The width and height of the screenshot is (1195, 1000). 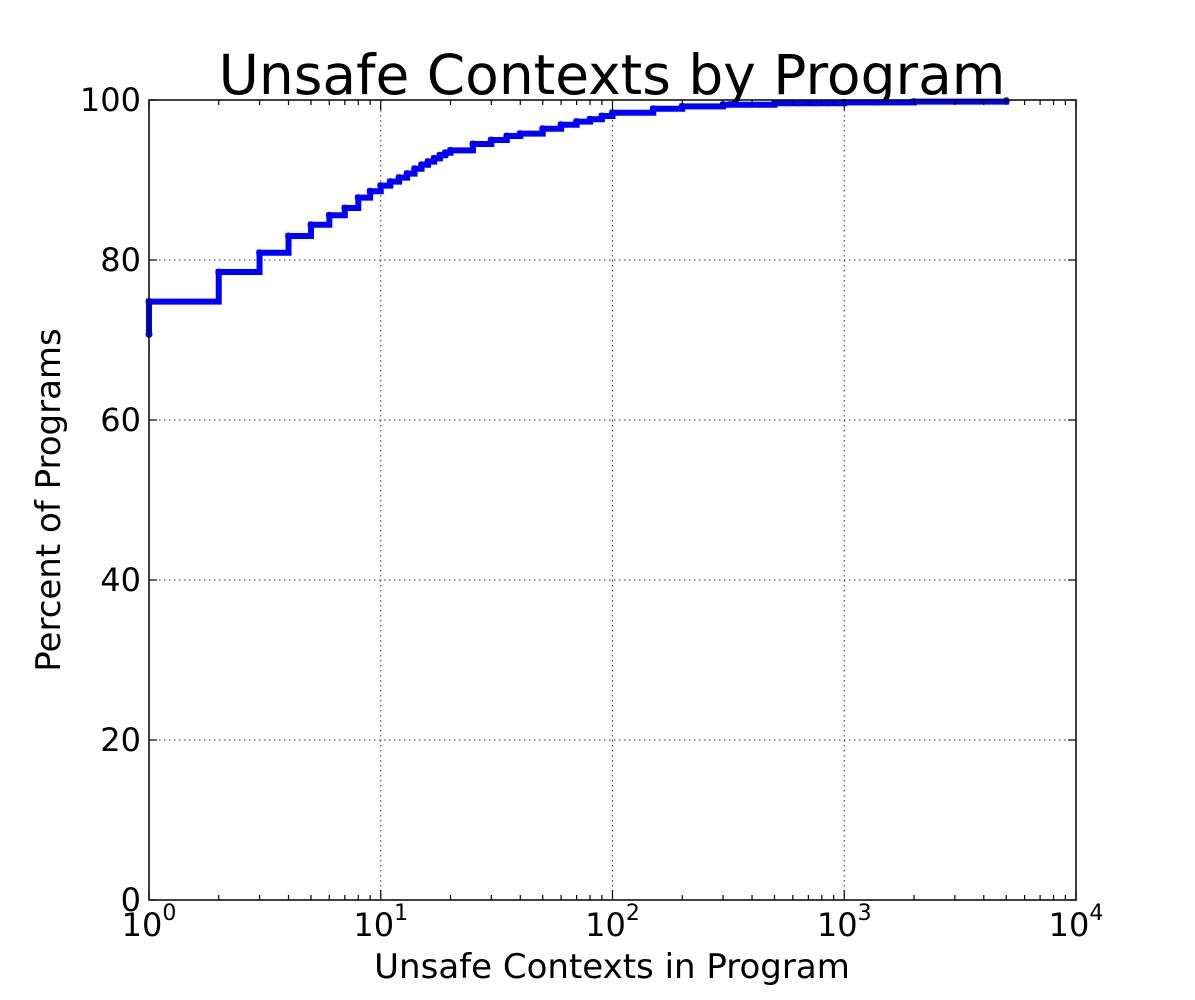 What do you see at coordinates (612, 967) in the screenshot?
I see `x-axis-label: Unsafe Contexts in Program` at bounding box center [612, 967].